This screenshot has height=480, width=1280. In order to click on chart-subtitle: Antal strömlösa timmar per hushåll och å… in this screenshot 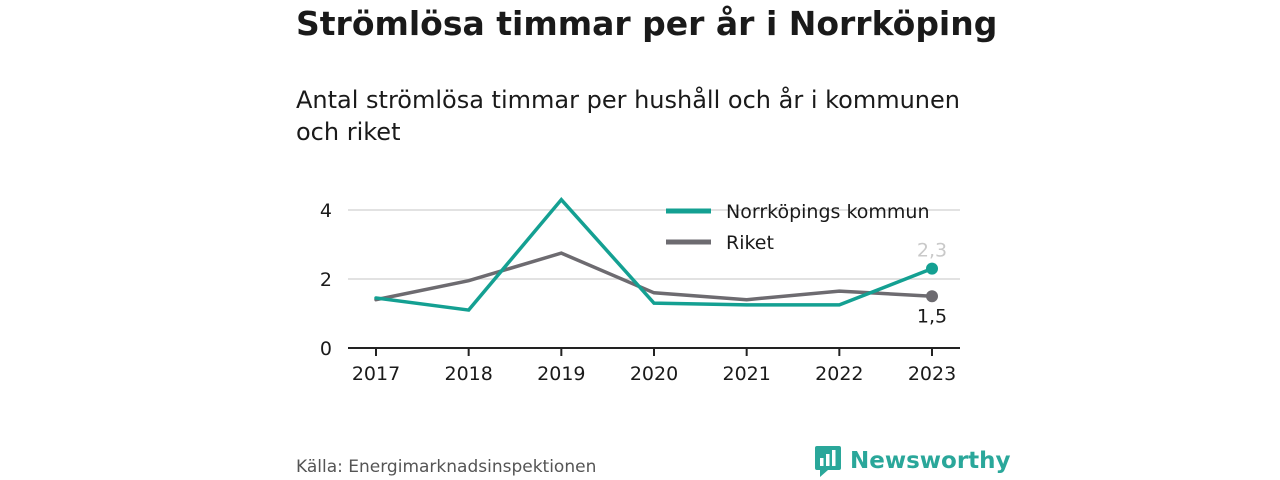, I will do `click(628, 116)`.